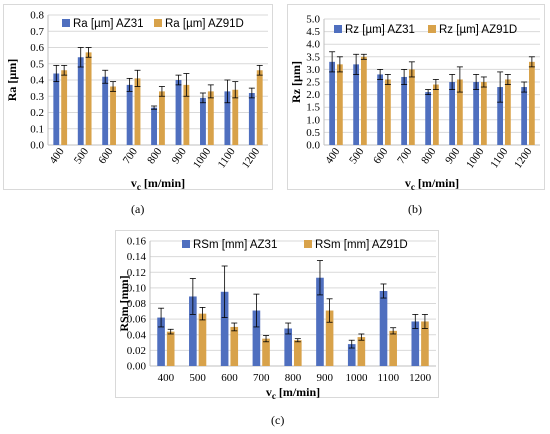 The image size is (550, 434). Describe the element at coordinates (136, 351) in the screenshot. I see `y-tick-label: 0.02` at that location.